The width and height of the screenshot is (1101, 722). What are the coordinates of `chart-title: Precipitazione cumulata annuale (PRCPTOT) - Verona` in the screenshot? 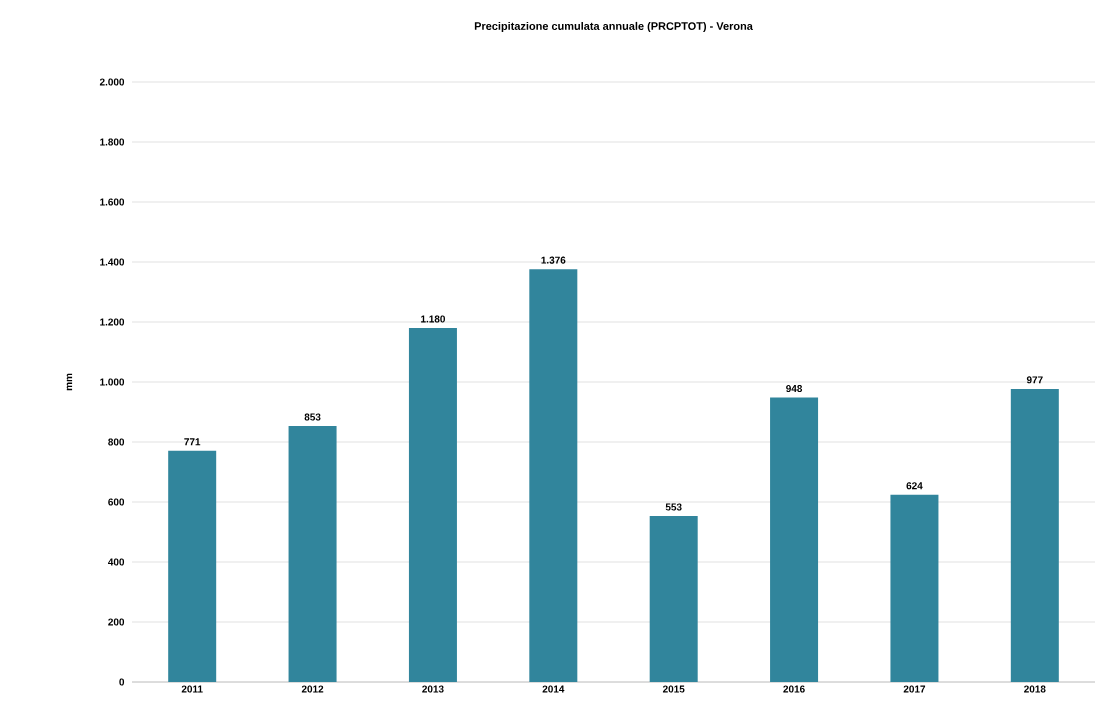 It's located at (613, 27).